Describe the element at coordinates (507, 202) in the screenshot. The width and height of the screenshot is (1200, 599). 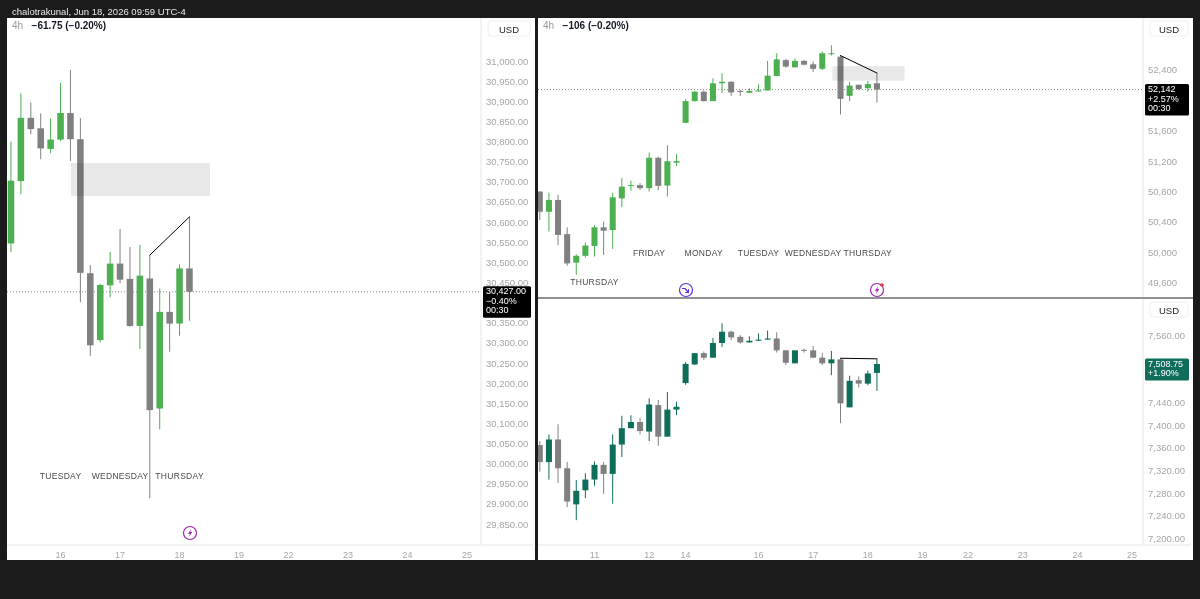
I see `y-tick-label: 30,650.00` at that location.